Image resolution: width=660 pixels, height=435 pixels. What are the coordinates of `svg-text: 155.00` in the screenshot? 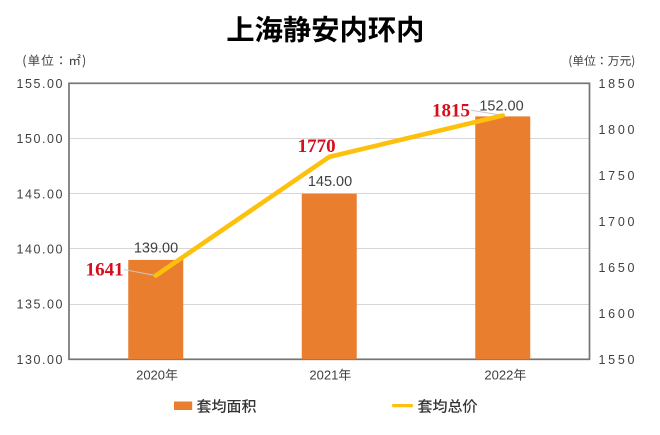 It's located at (40, 84).